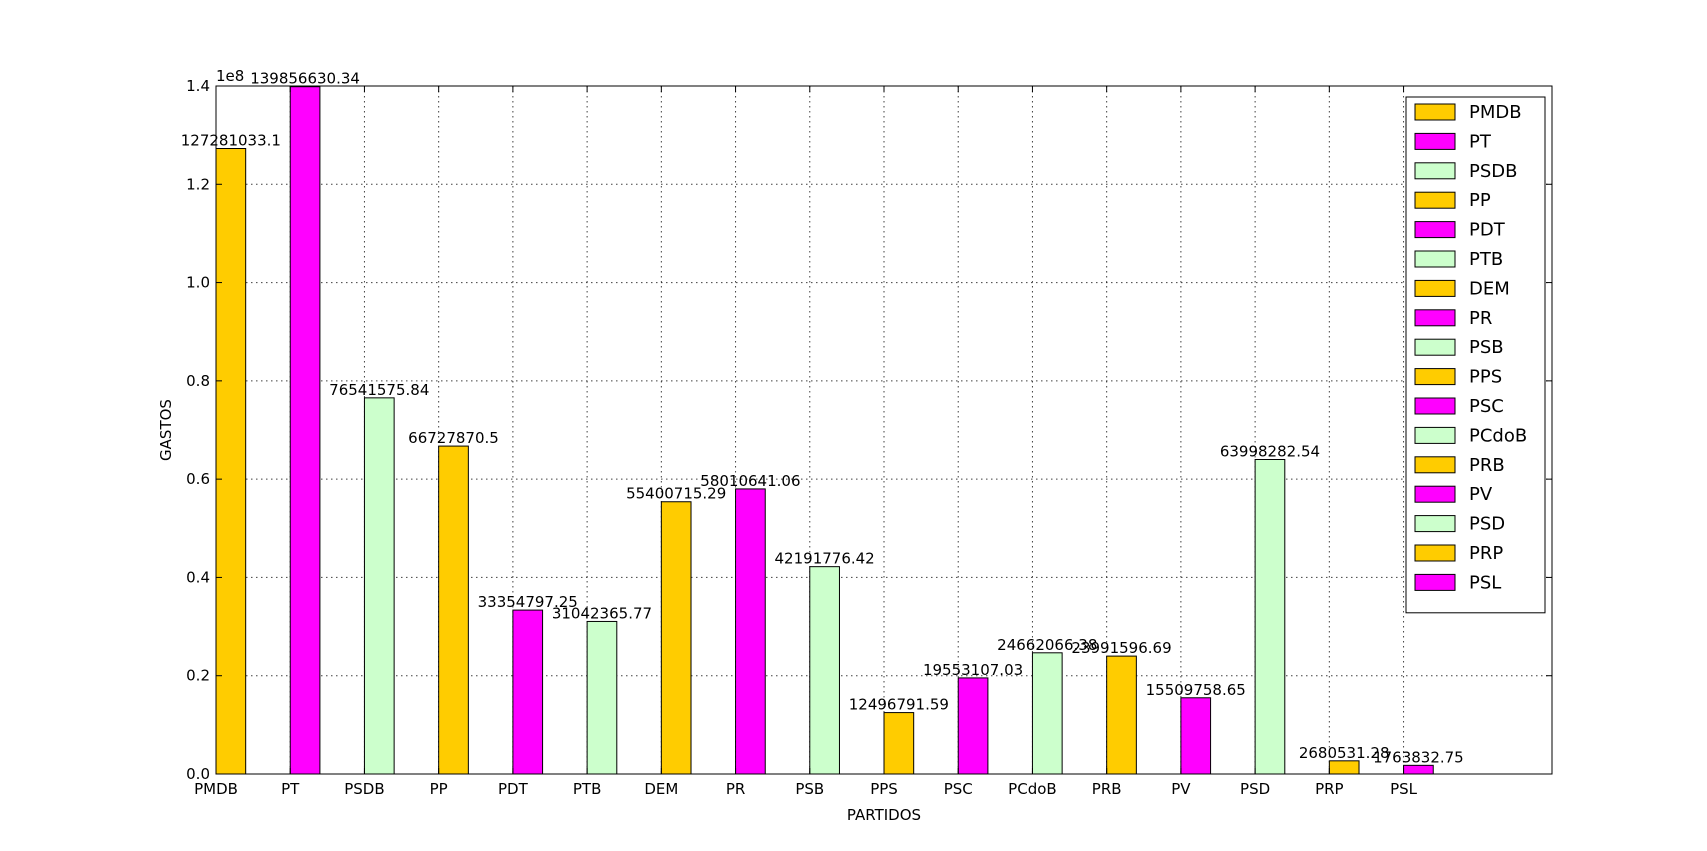 This screenshot has width=1707, height=851. Describe the element at coordinates (750, 481) in the screenshot. I see `bar-value-label: 58010641.06` at that location.